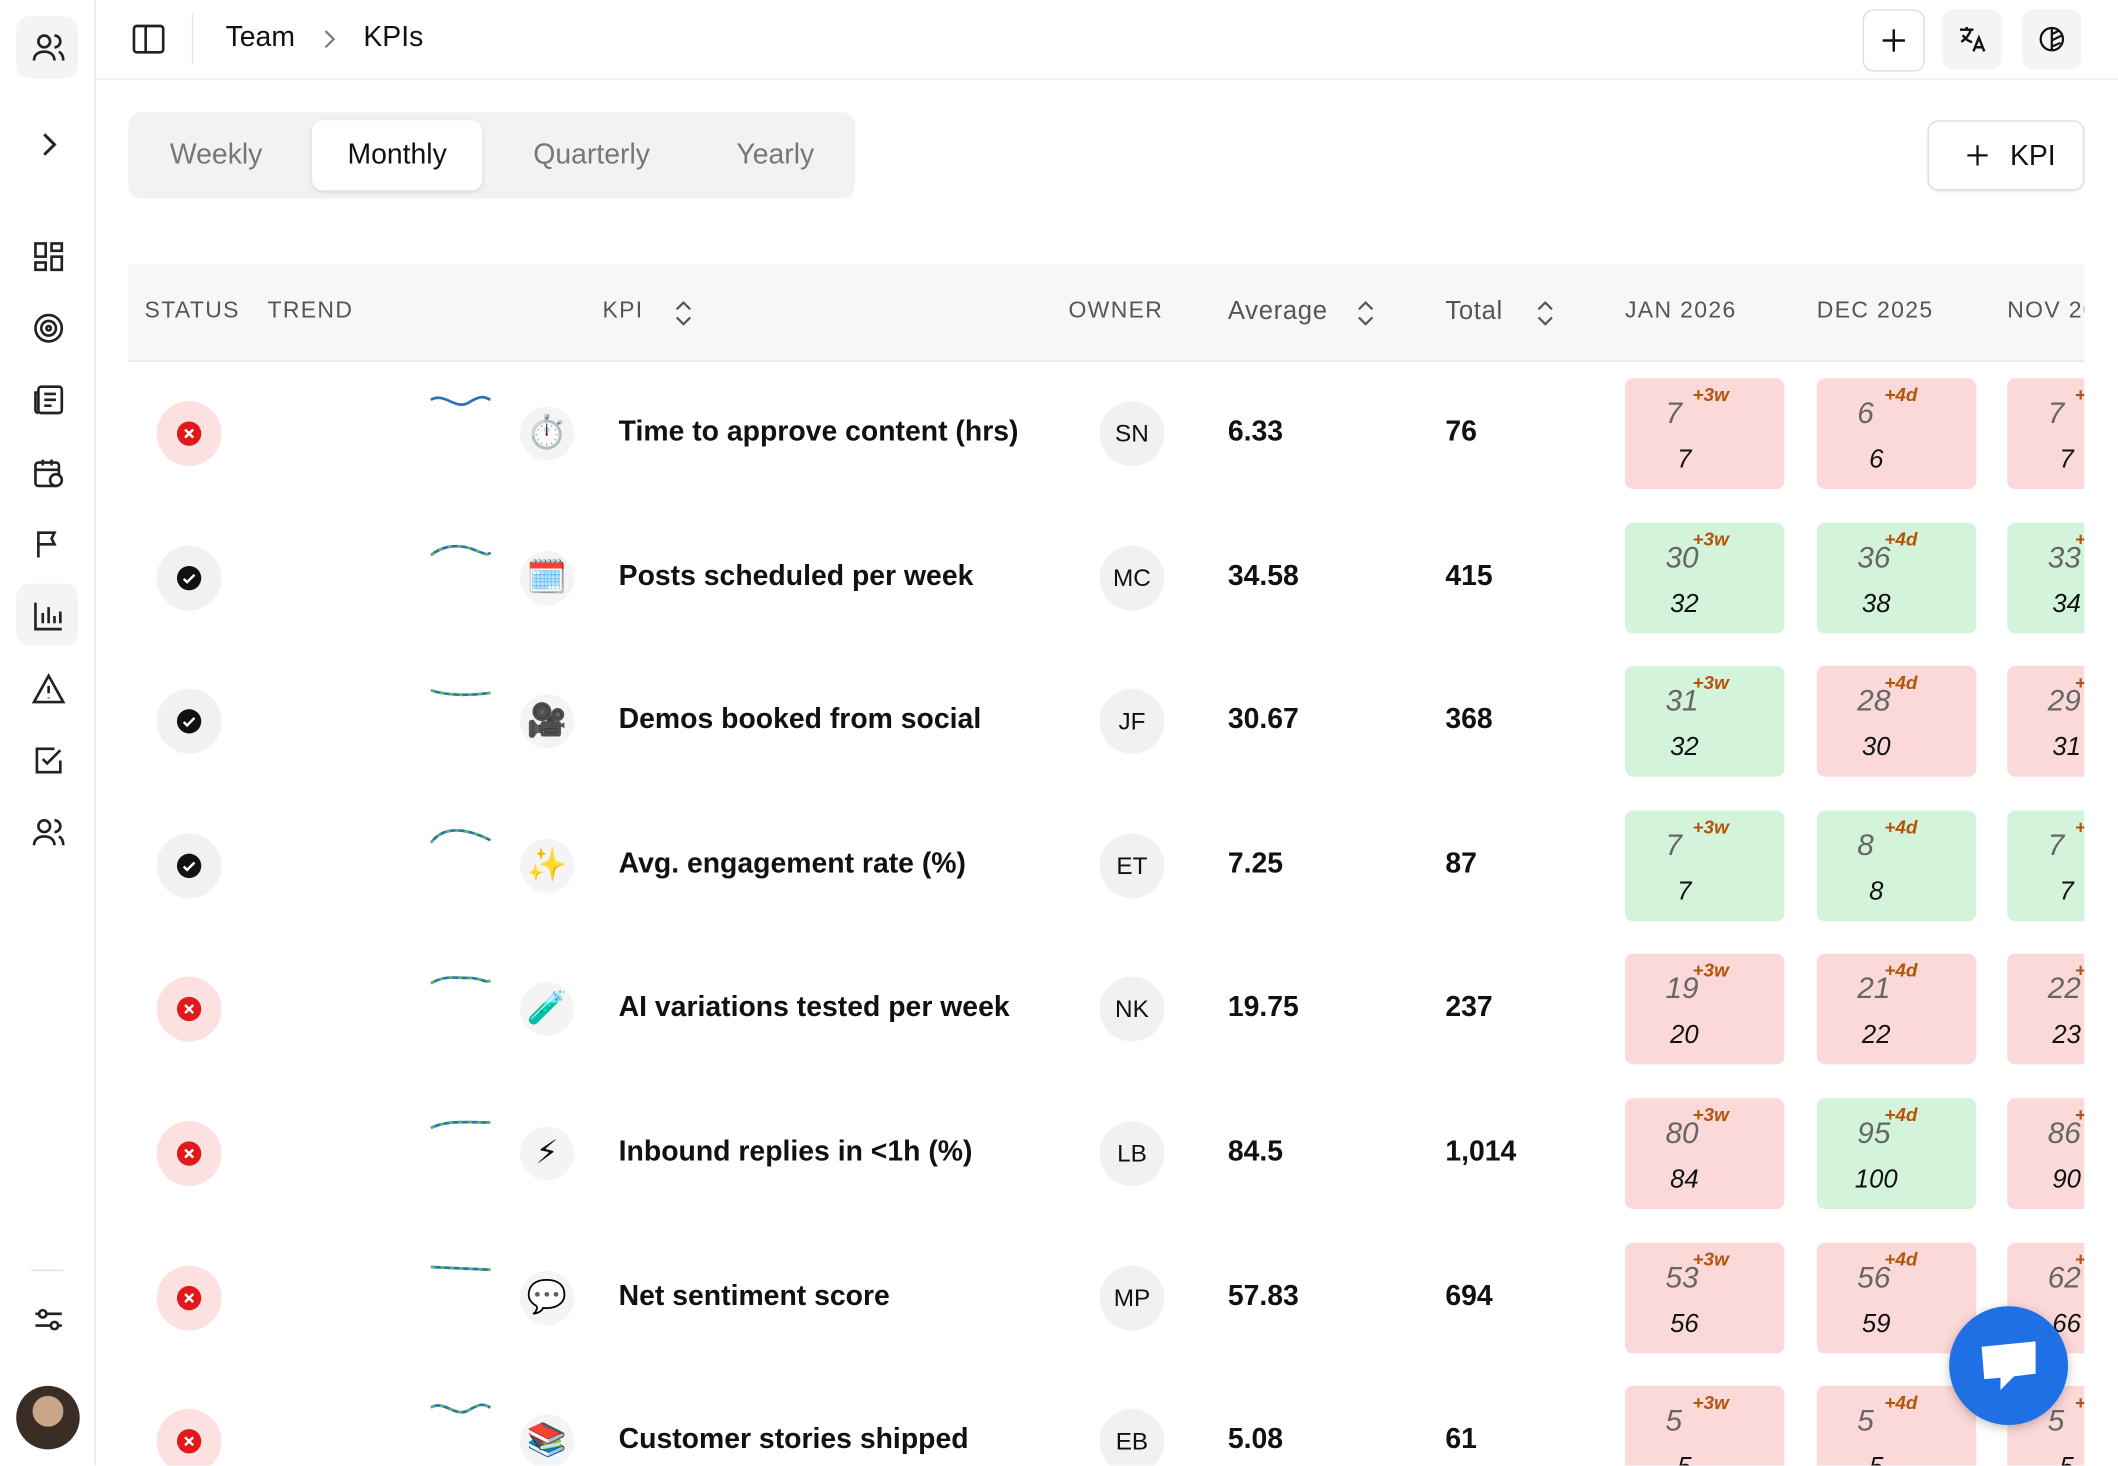 Image resolution: width=2118 pixels, height=1466 pixels. I want to click on month-bottom-value: 22, so click(1876, 1036).